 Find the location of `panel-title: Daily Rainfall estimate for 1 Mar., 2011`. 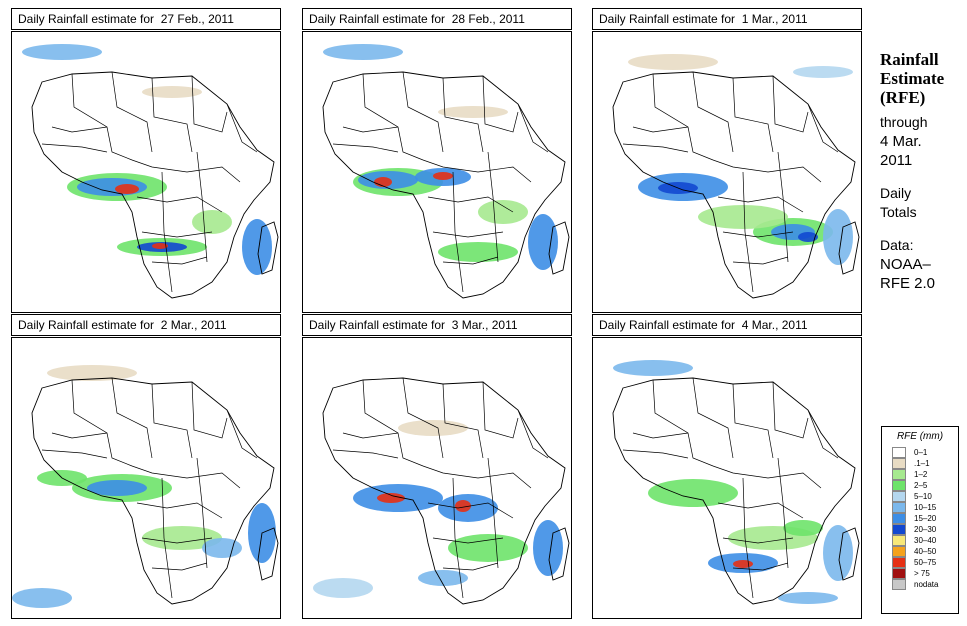

panel-title: Daily Rainfall estimate for 1 Mar., 2011 is located at coordinates (727, 19).